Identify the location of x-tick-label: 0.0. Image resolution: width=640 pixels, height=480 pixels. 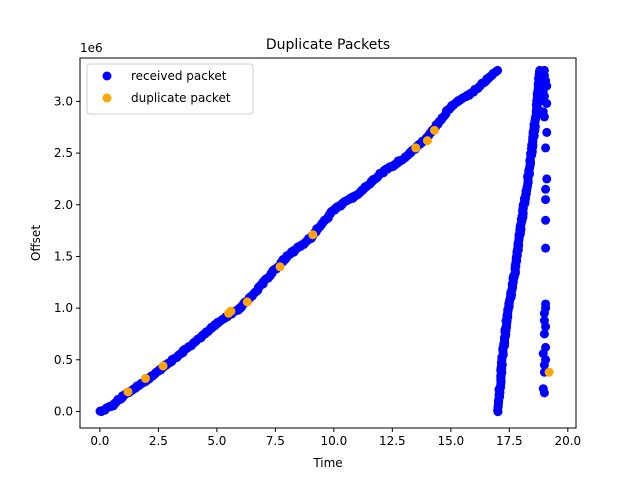
(99, 441).